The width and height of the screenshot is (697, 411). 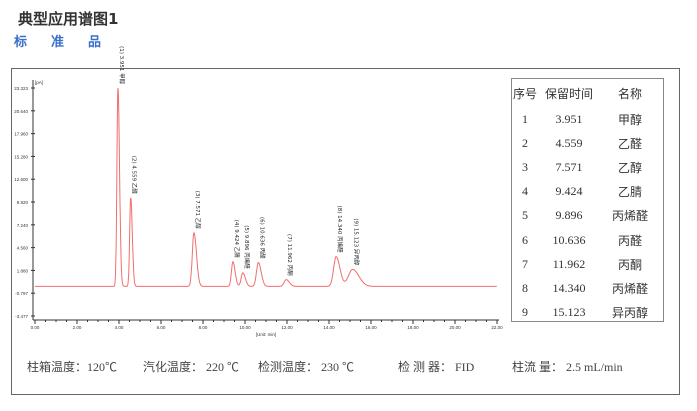 I want to click on table-header: 序号 保留时间 名称, so click(x=587, y=93).